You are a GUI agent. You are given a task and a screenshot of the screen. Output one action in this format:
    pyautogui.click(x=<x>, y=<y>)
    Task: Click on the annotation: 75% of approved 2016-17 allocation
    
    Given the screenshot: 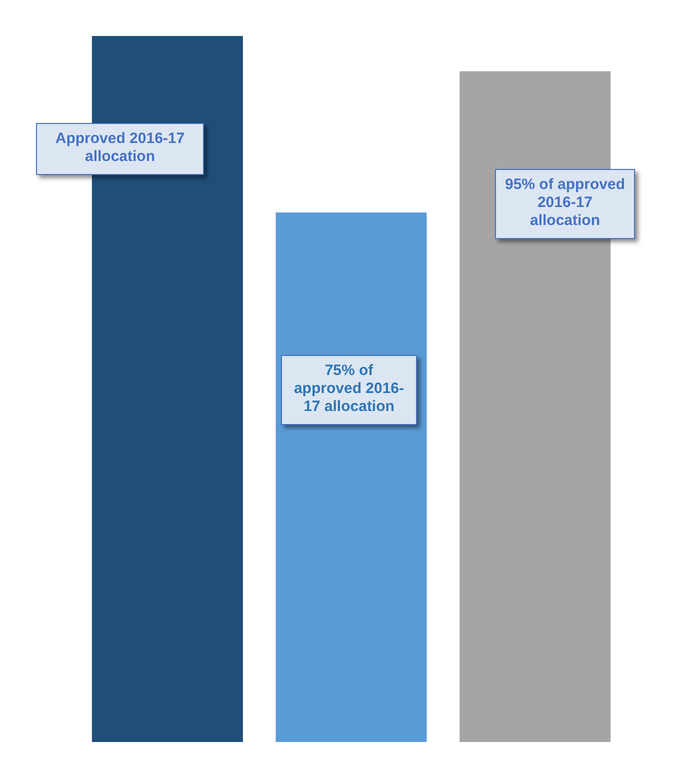 What is the action you would take?
    pyautogui.click(x=349, y=390)
    